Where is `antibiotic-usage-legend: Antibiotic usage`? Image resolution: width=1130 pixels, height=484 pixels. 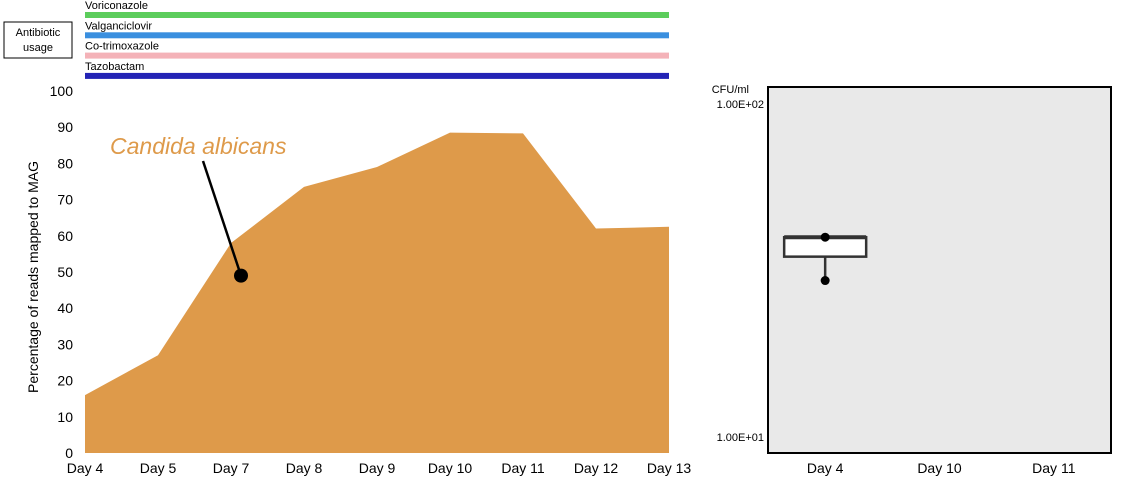
antibiotic-usage-legend: Antibiotic usage is located at coordinates (38, 40).